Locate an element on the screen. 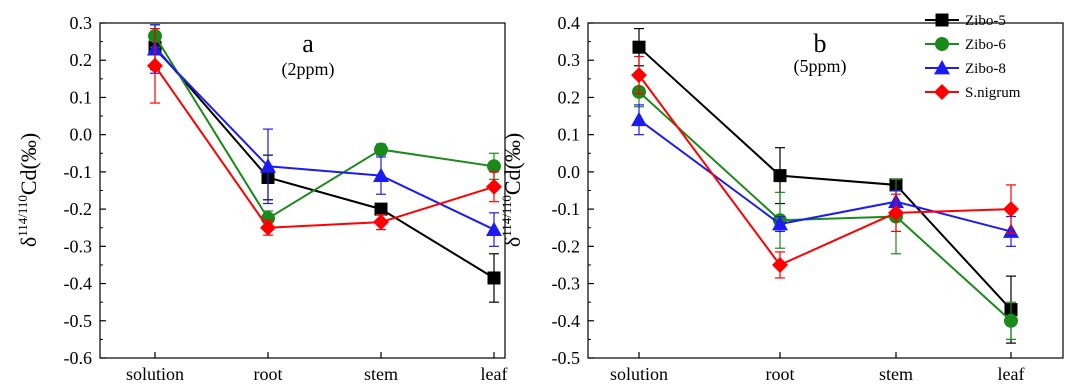 The image size is (1072, 388). panel-letter: b is located at coordinates (820, 43).